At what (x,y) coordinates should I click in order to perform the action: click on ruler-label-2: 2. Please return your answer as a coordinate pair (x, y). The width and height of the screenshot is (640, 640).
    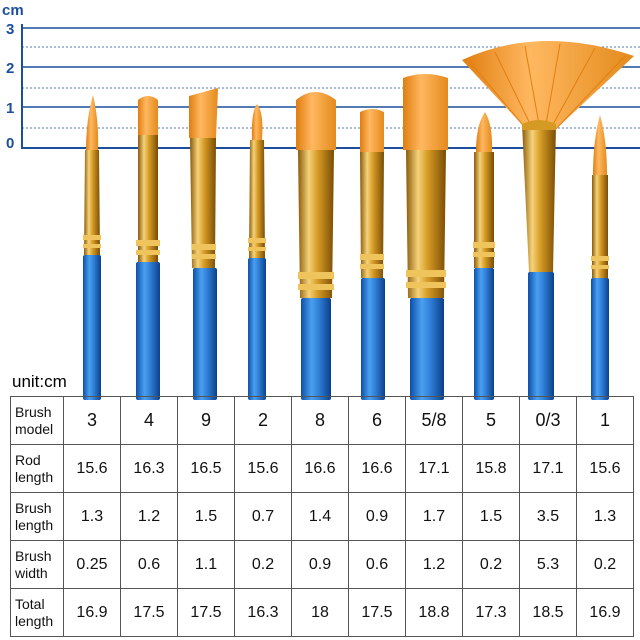
    Looking at the image, I should click on (10, 68).